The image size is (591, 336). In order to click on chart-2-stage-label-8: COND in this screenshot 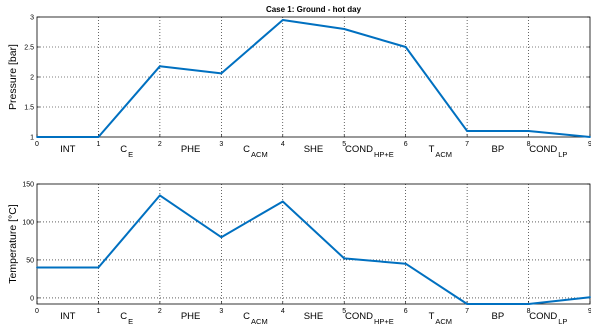, I will do `click(543, 316)`.